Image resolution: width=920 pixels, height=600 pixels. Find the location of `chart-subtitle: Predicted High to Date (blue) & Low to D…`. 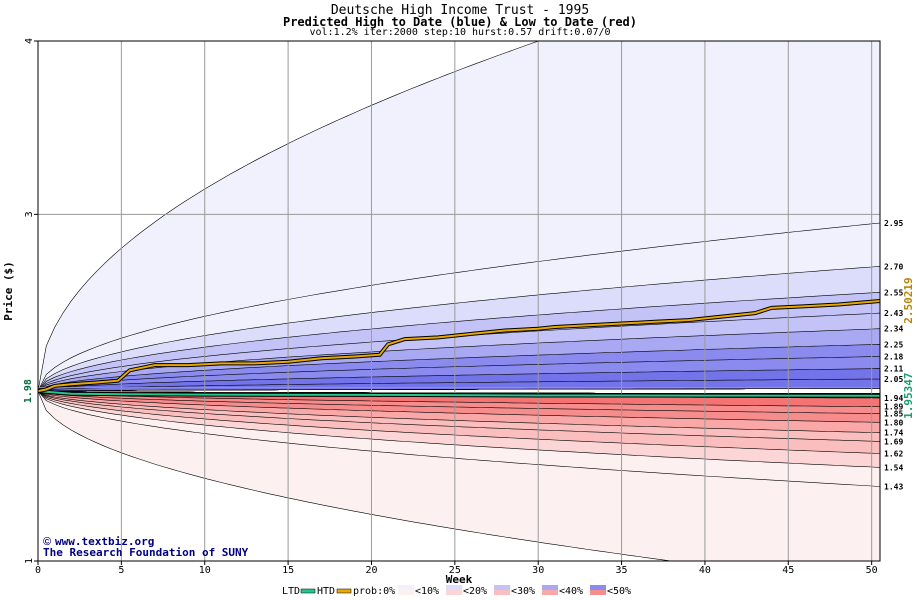

chart-subtitle: Predicted High to Date (blue) & Low to D… is located at coordinates (459, 22).